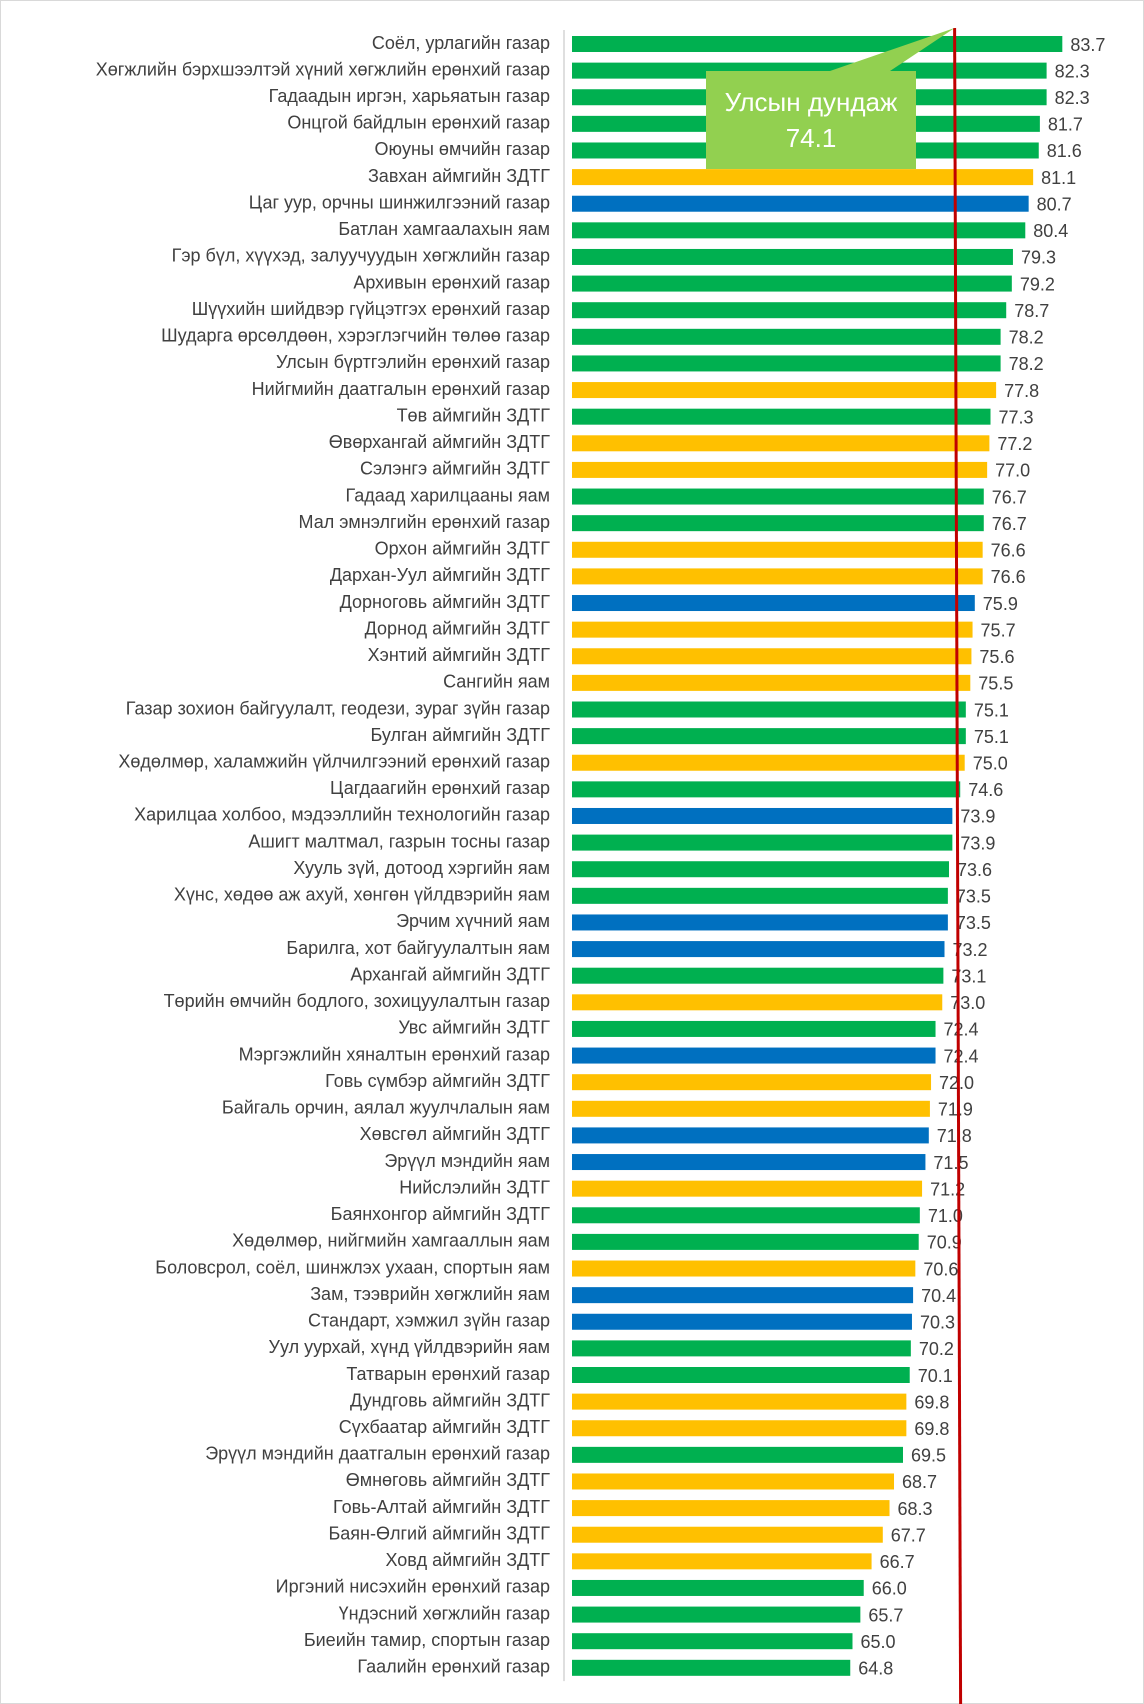 This screenshot has width=1144, height=1704. What do you see at coordinates (885, 1615) in the screenshot?
I see `value-label: 65.7` at bounding box center [885, 1615].